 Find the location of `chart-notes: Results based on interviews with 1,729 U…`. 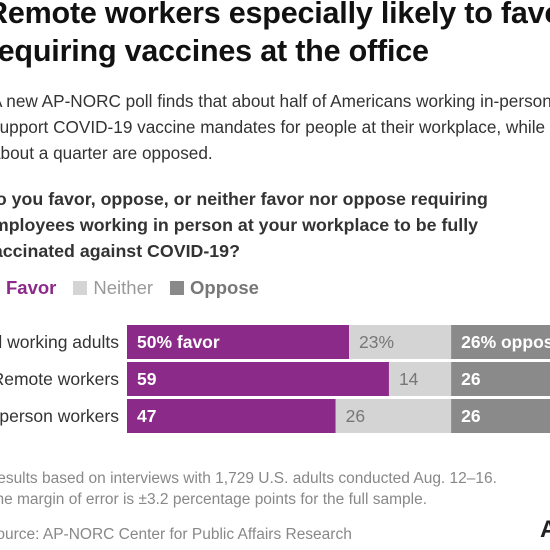

chart-notes: Results based on interviews with 1,729 U… is located at coordinates (275, 489).